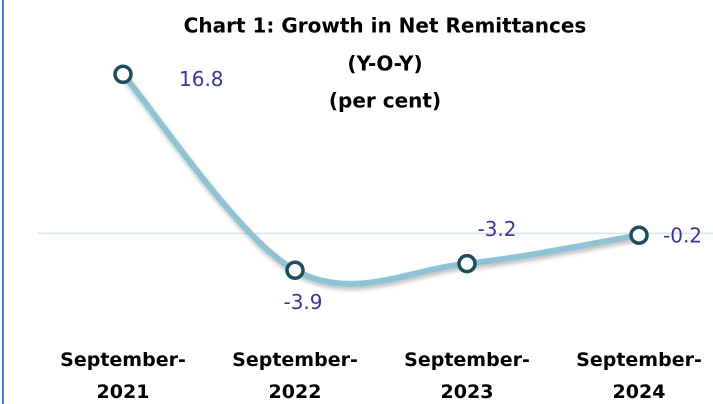 The height and width of the screenshot is (404, 713). Describe the element at coordinates (201, 79) in the screenshot. I see `value-label: 16.8` at that location.